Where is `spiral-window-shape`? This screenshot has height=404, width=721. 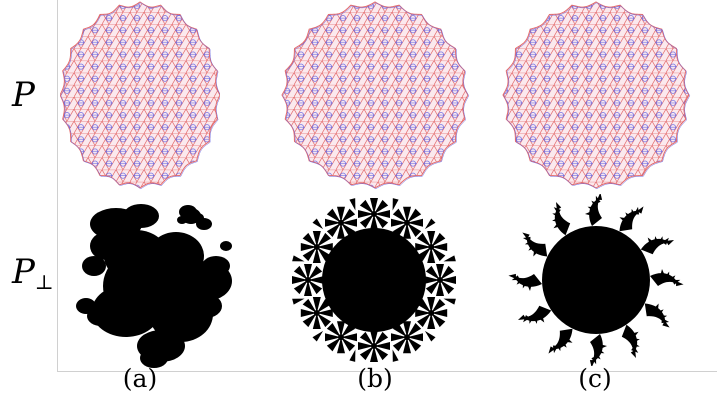
spiral-window-shape is located at coordinates (596, 280).